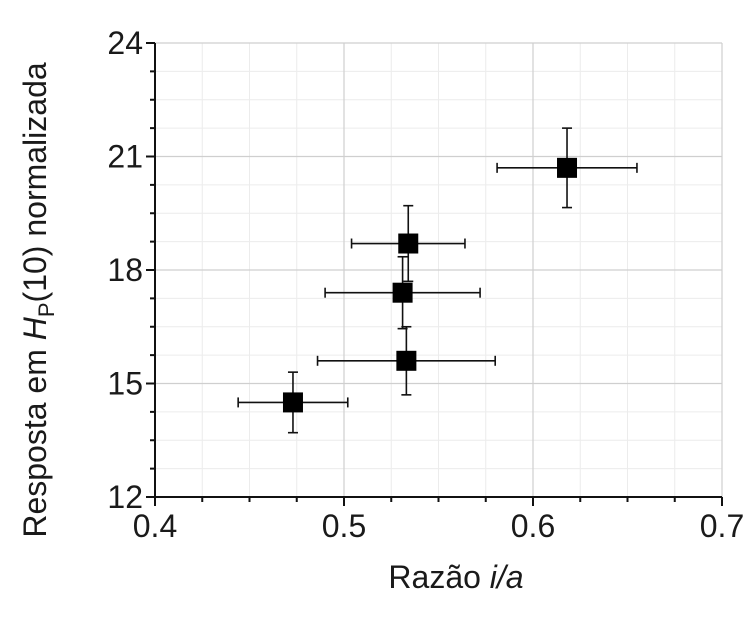 Image resolution: width=750 pixels, height=619 pixels. I want to click on y-axis-title: Resposta em HP(10) normalizada, so click(38, 300).